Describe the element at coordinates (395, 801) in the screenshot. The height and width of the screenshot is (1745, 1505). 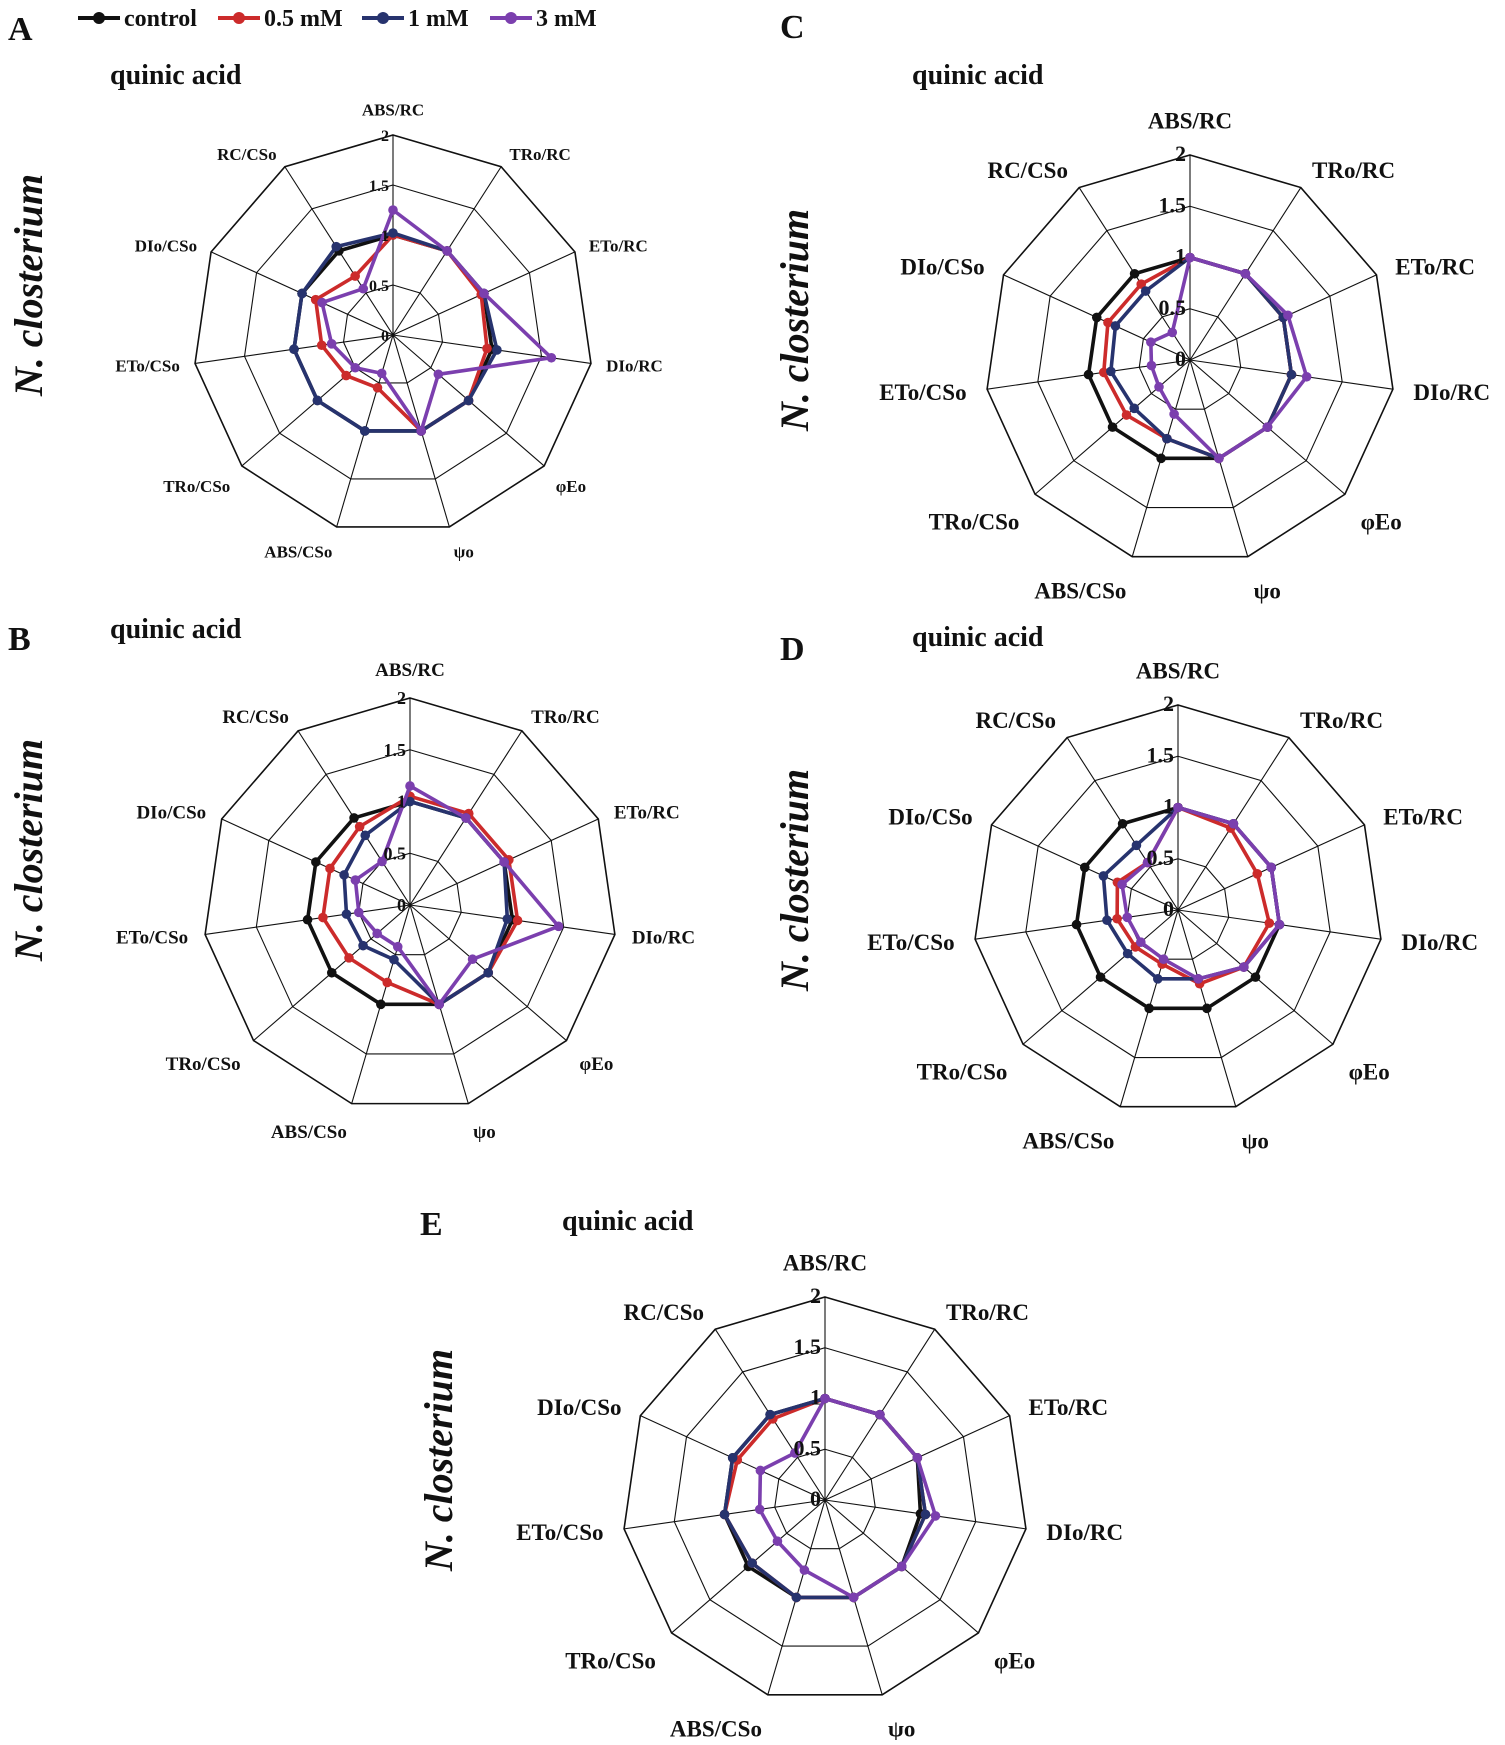
I see `radial-ticks: 0 0.5 1 1.5 2` at that location.